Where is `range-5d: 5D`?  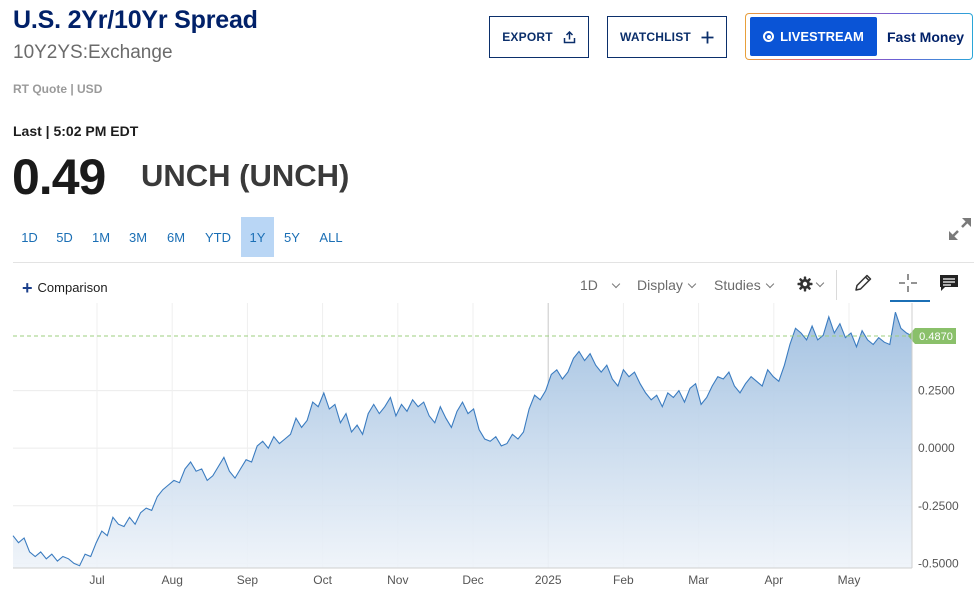 range-5d: 5D is located at coordinates (64, 237).